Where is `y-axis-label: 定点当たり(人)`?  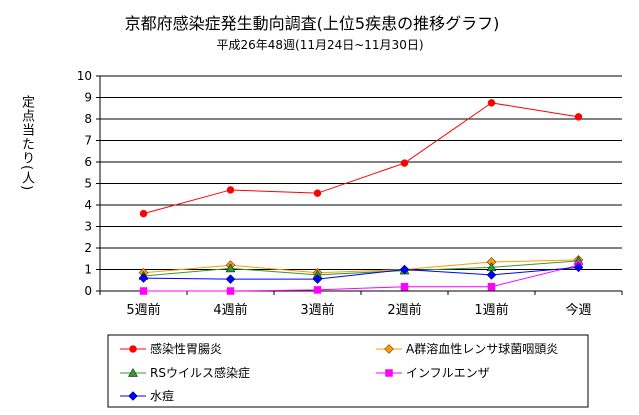
y-axis-label: 定点当たり(人) is located at coordinates (26, 143).